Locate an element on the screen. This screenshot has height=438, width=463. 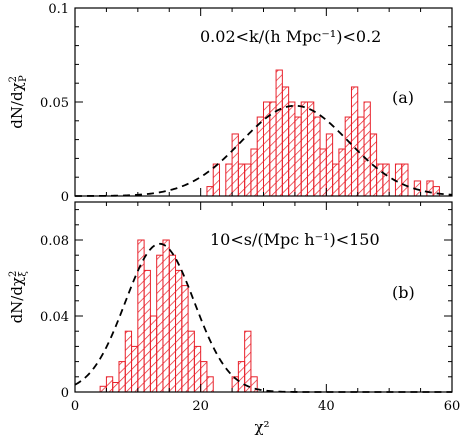
histogram-a is located at coordinates (323, 133).